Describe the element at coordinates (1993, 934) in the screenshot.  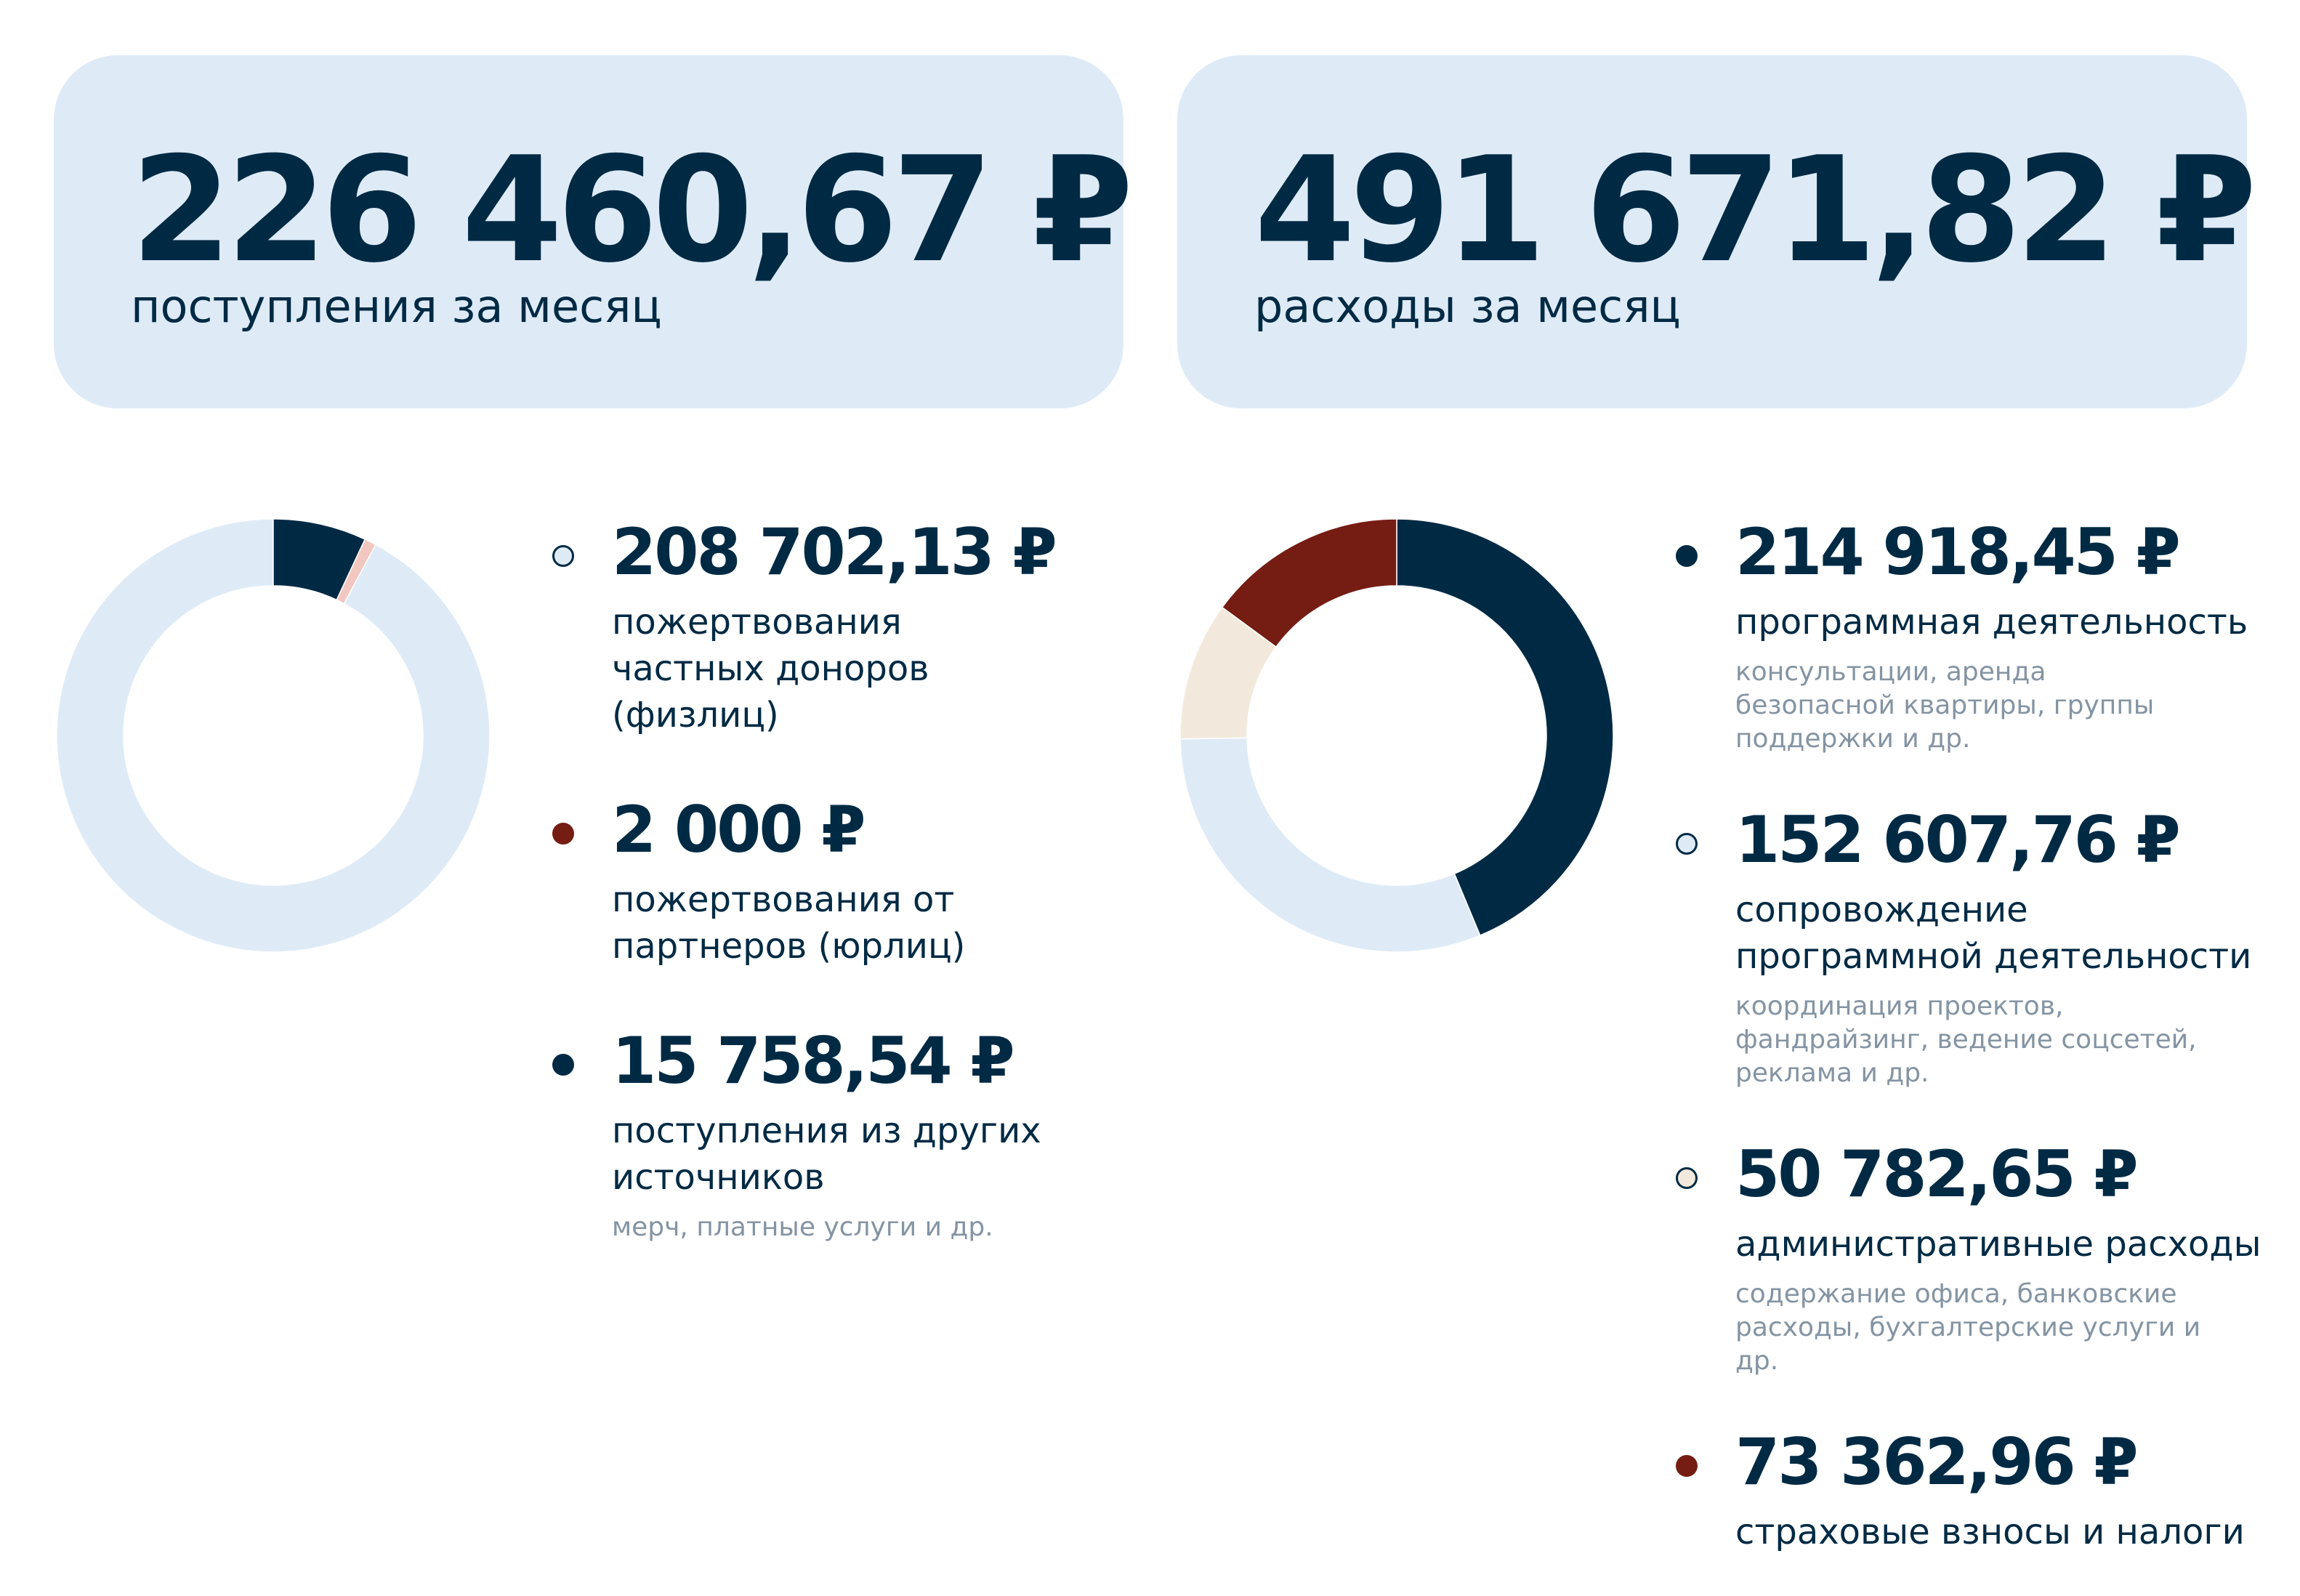
I see `legend-label: сопровождение программной деятельности` at that location.